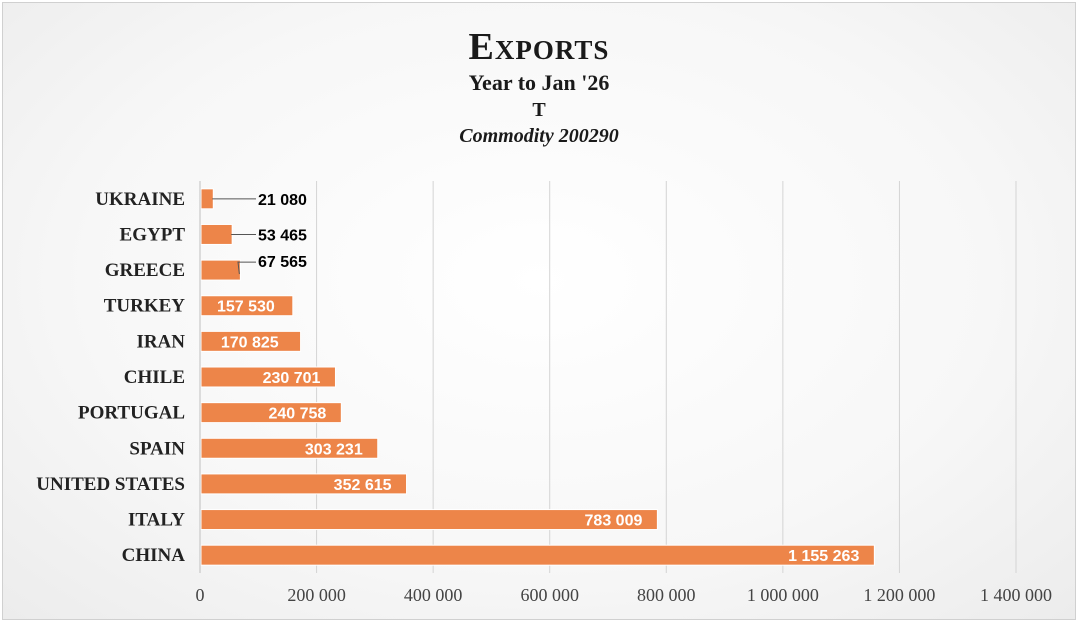 This screenshot has height=623, width=1079. What do you see at coordinates (160, 341) in the screenshot?
I see `category-label: IRAN` at bounding box center [160, 341].